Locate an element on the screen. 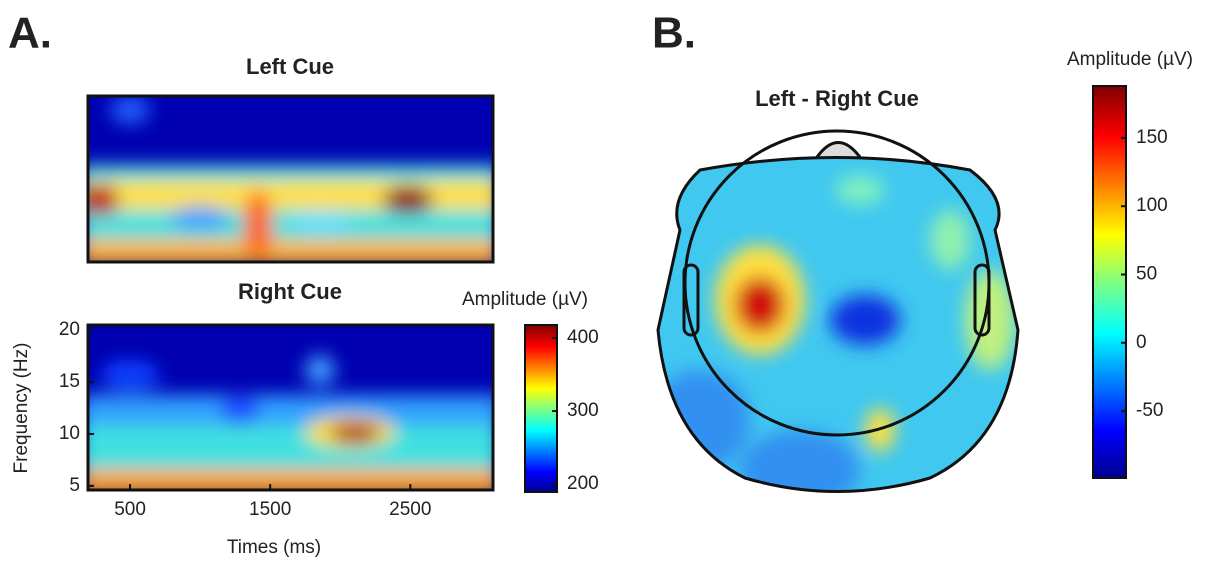 The height and width of the screenshot is (571, 1231). y-tick-label: 15 is located at coordinates (69, 381).